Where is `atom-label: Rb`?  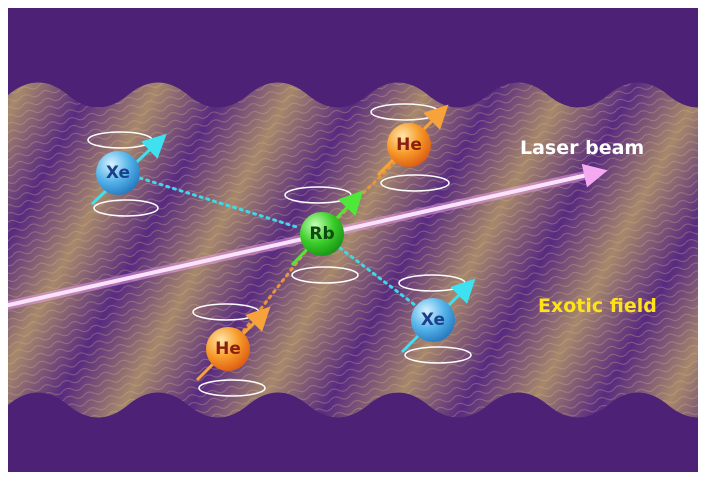
atom-label: Rb is located at coordinates (321, 234).